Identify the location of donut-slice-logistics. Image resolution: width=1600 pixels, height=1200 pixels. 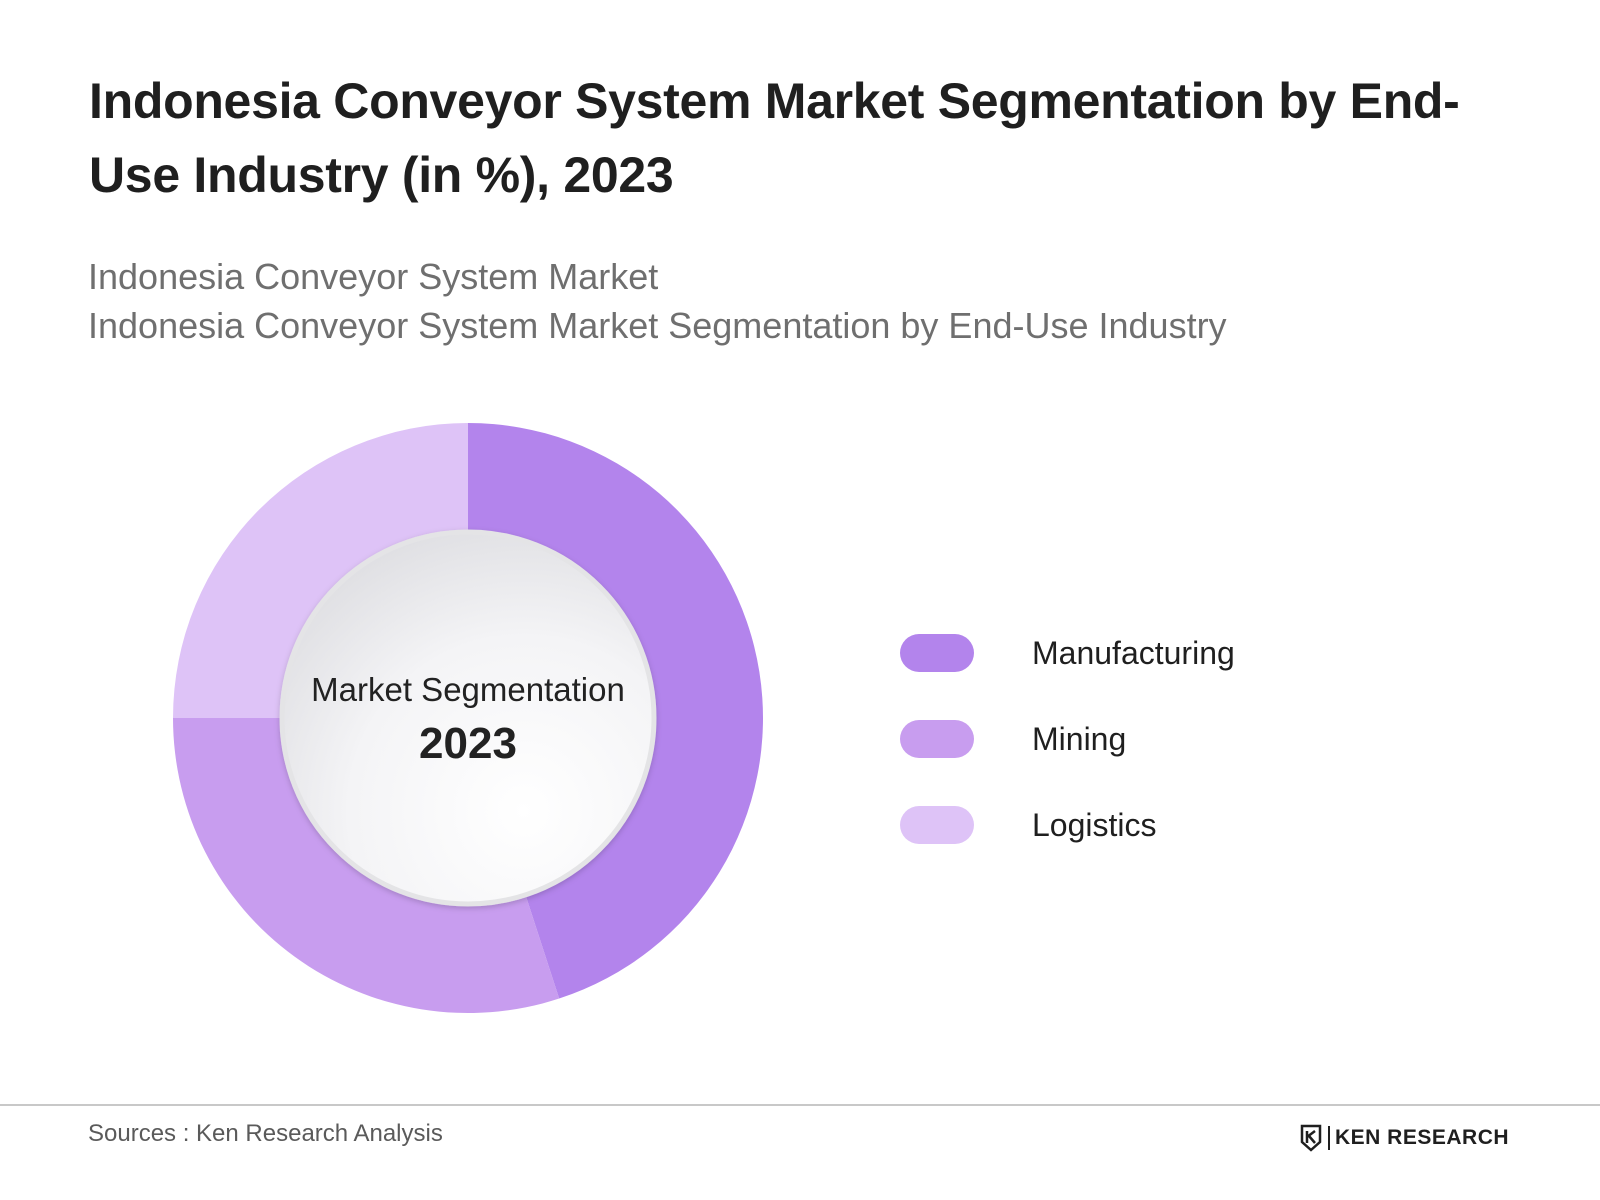
(320, 570).